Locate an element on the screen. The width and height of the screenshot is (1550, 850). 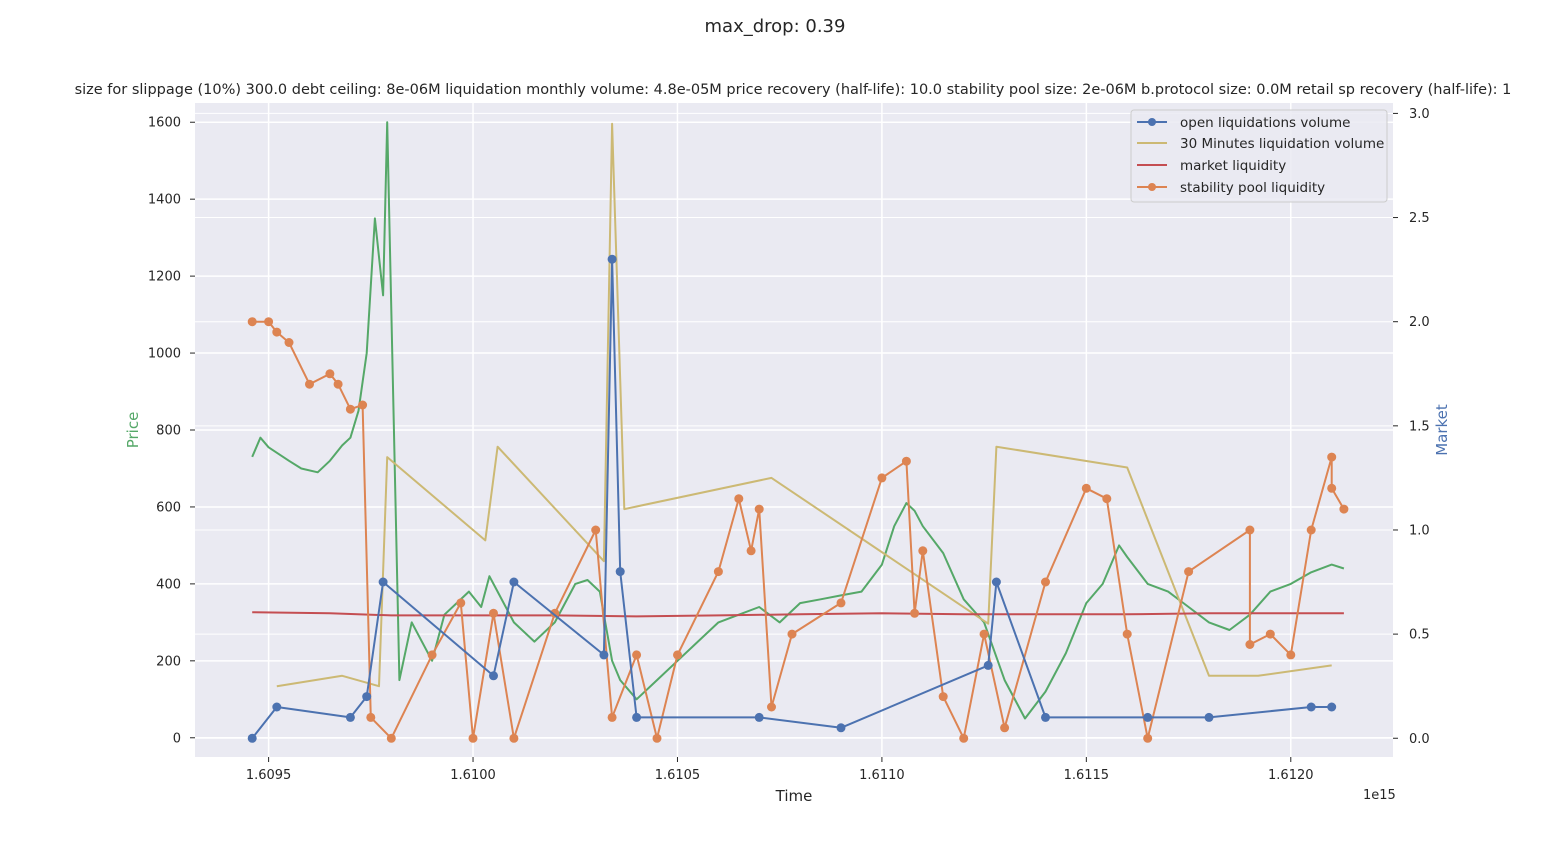
x-tick-label: 1.6095 is located at coordinates (269, 775).